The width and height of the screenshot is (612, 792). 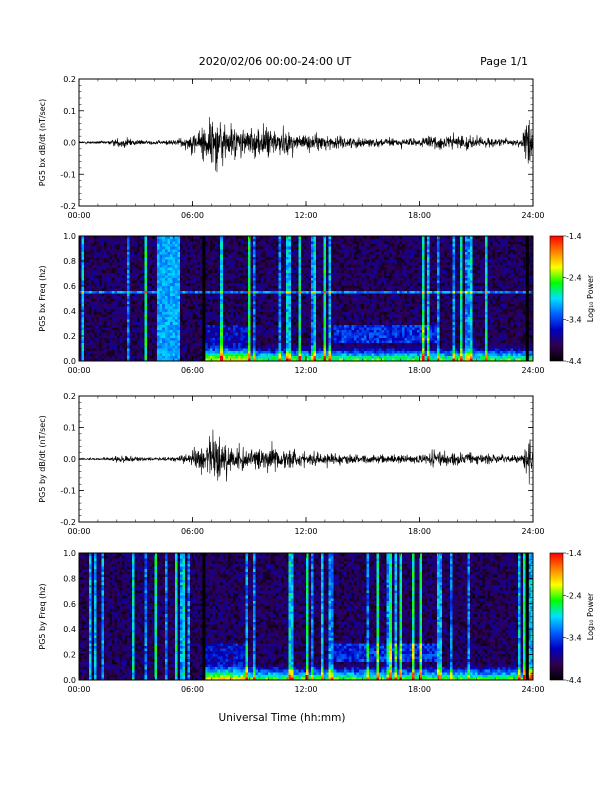 What do you see at coordinates (282, 718) in the screenshot?
I see `x-axis-label: Universal Time (hh:mm)` at bounding box center [282, 718].